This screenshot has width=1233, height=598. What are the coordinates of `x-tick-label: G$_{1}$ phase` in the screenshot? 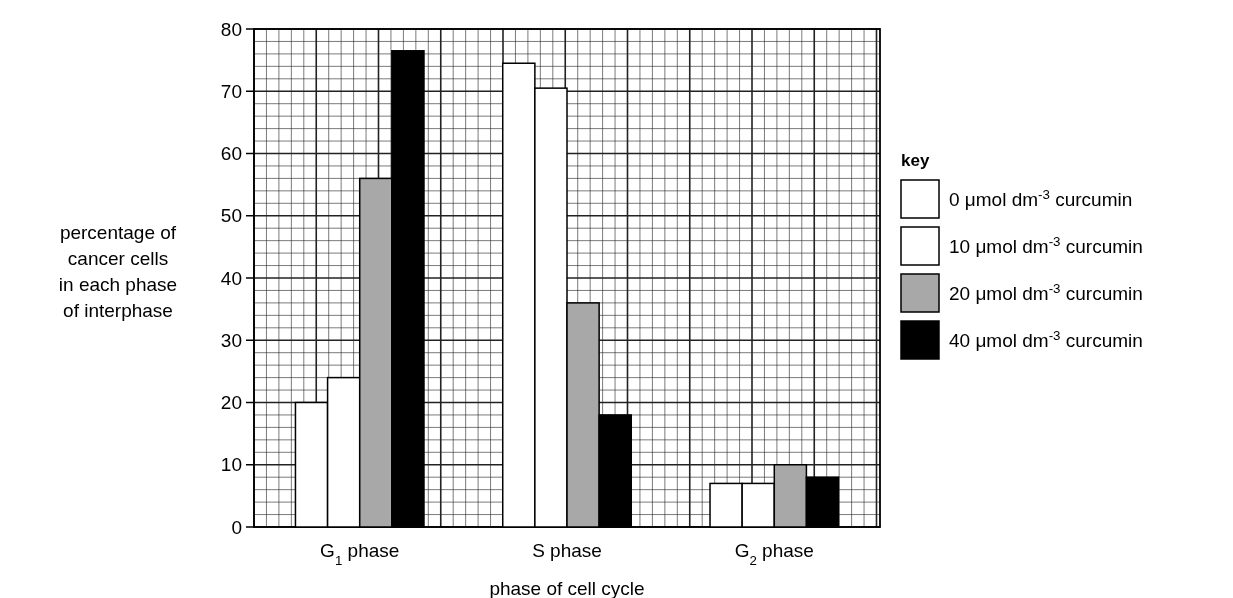 It's located at (360, 554).